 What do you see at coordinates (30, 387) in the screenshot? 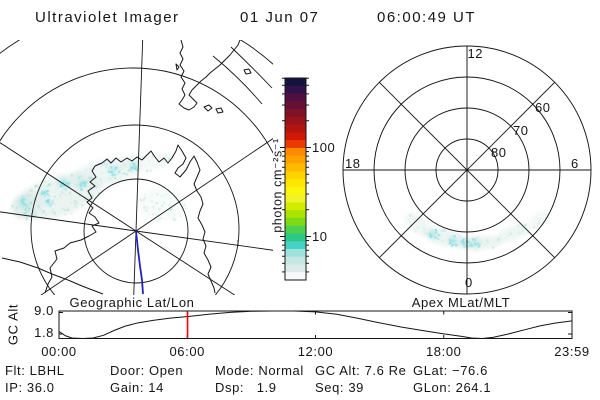
I see `status-field: IP: 36.0` at bounding box center [30, 387].